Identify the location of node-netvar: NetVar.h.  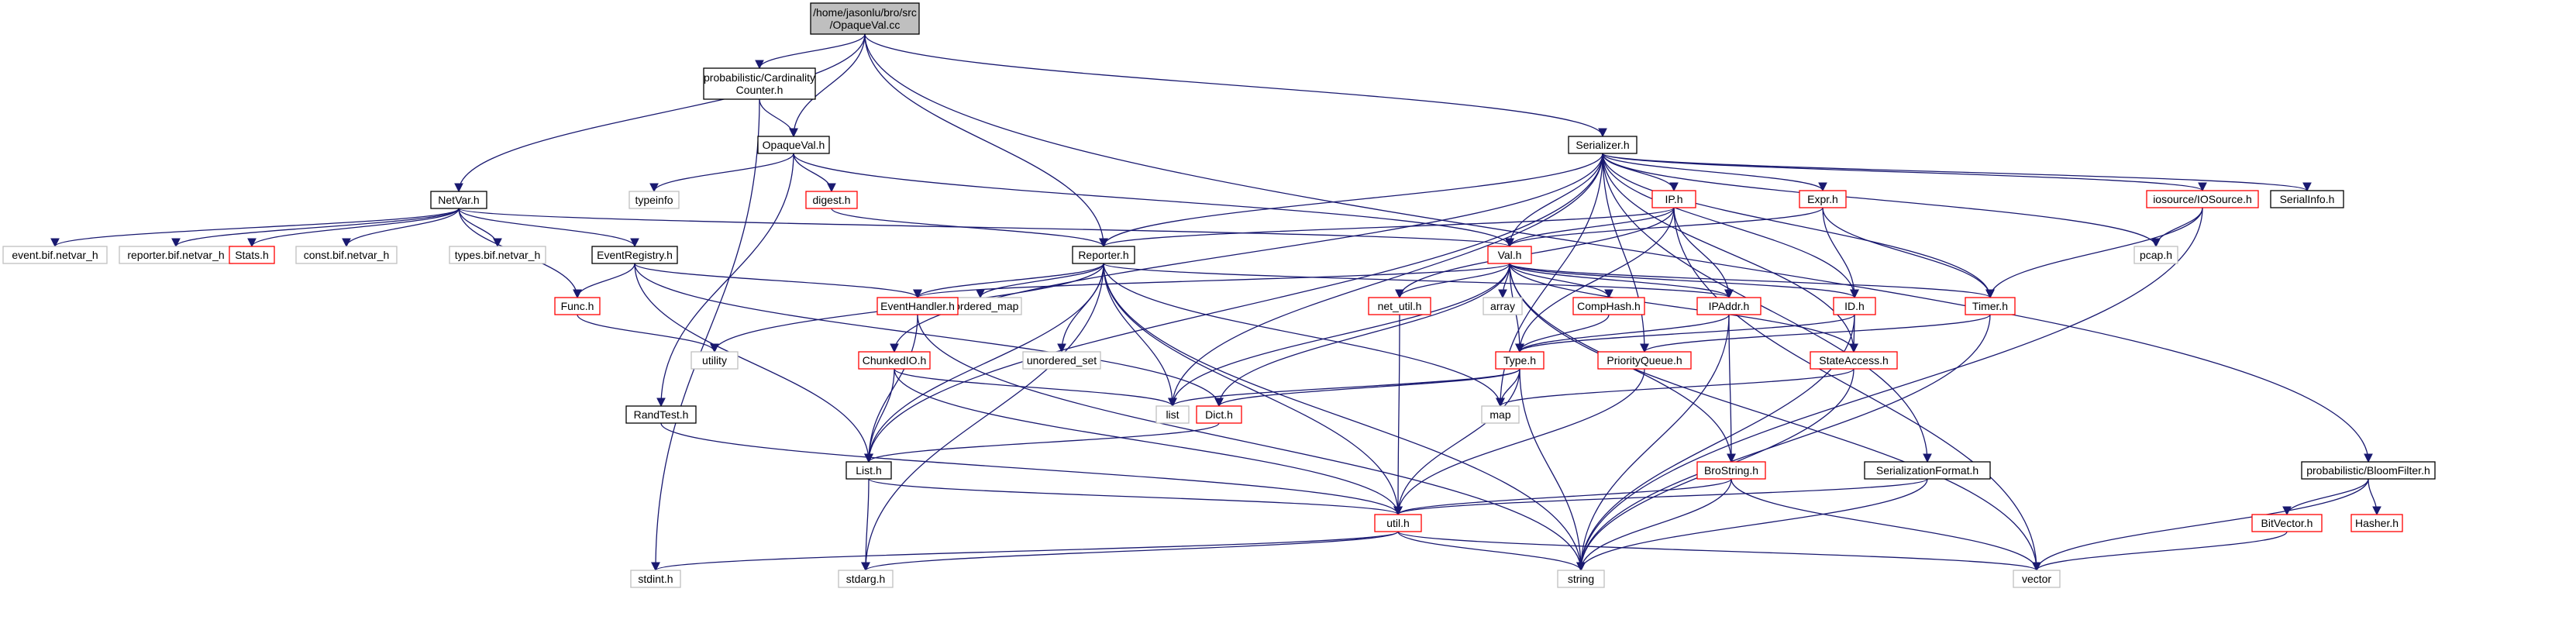
(458, 200).